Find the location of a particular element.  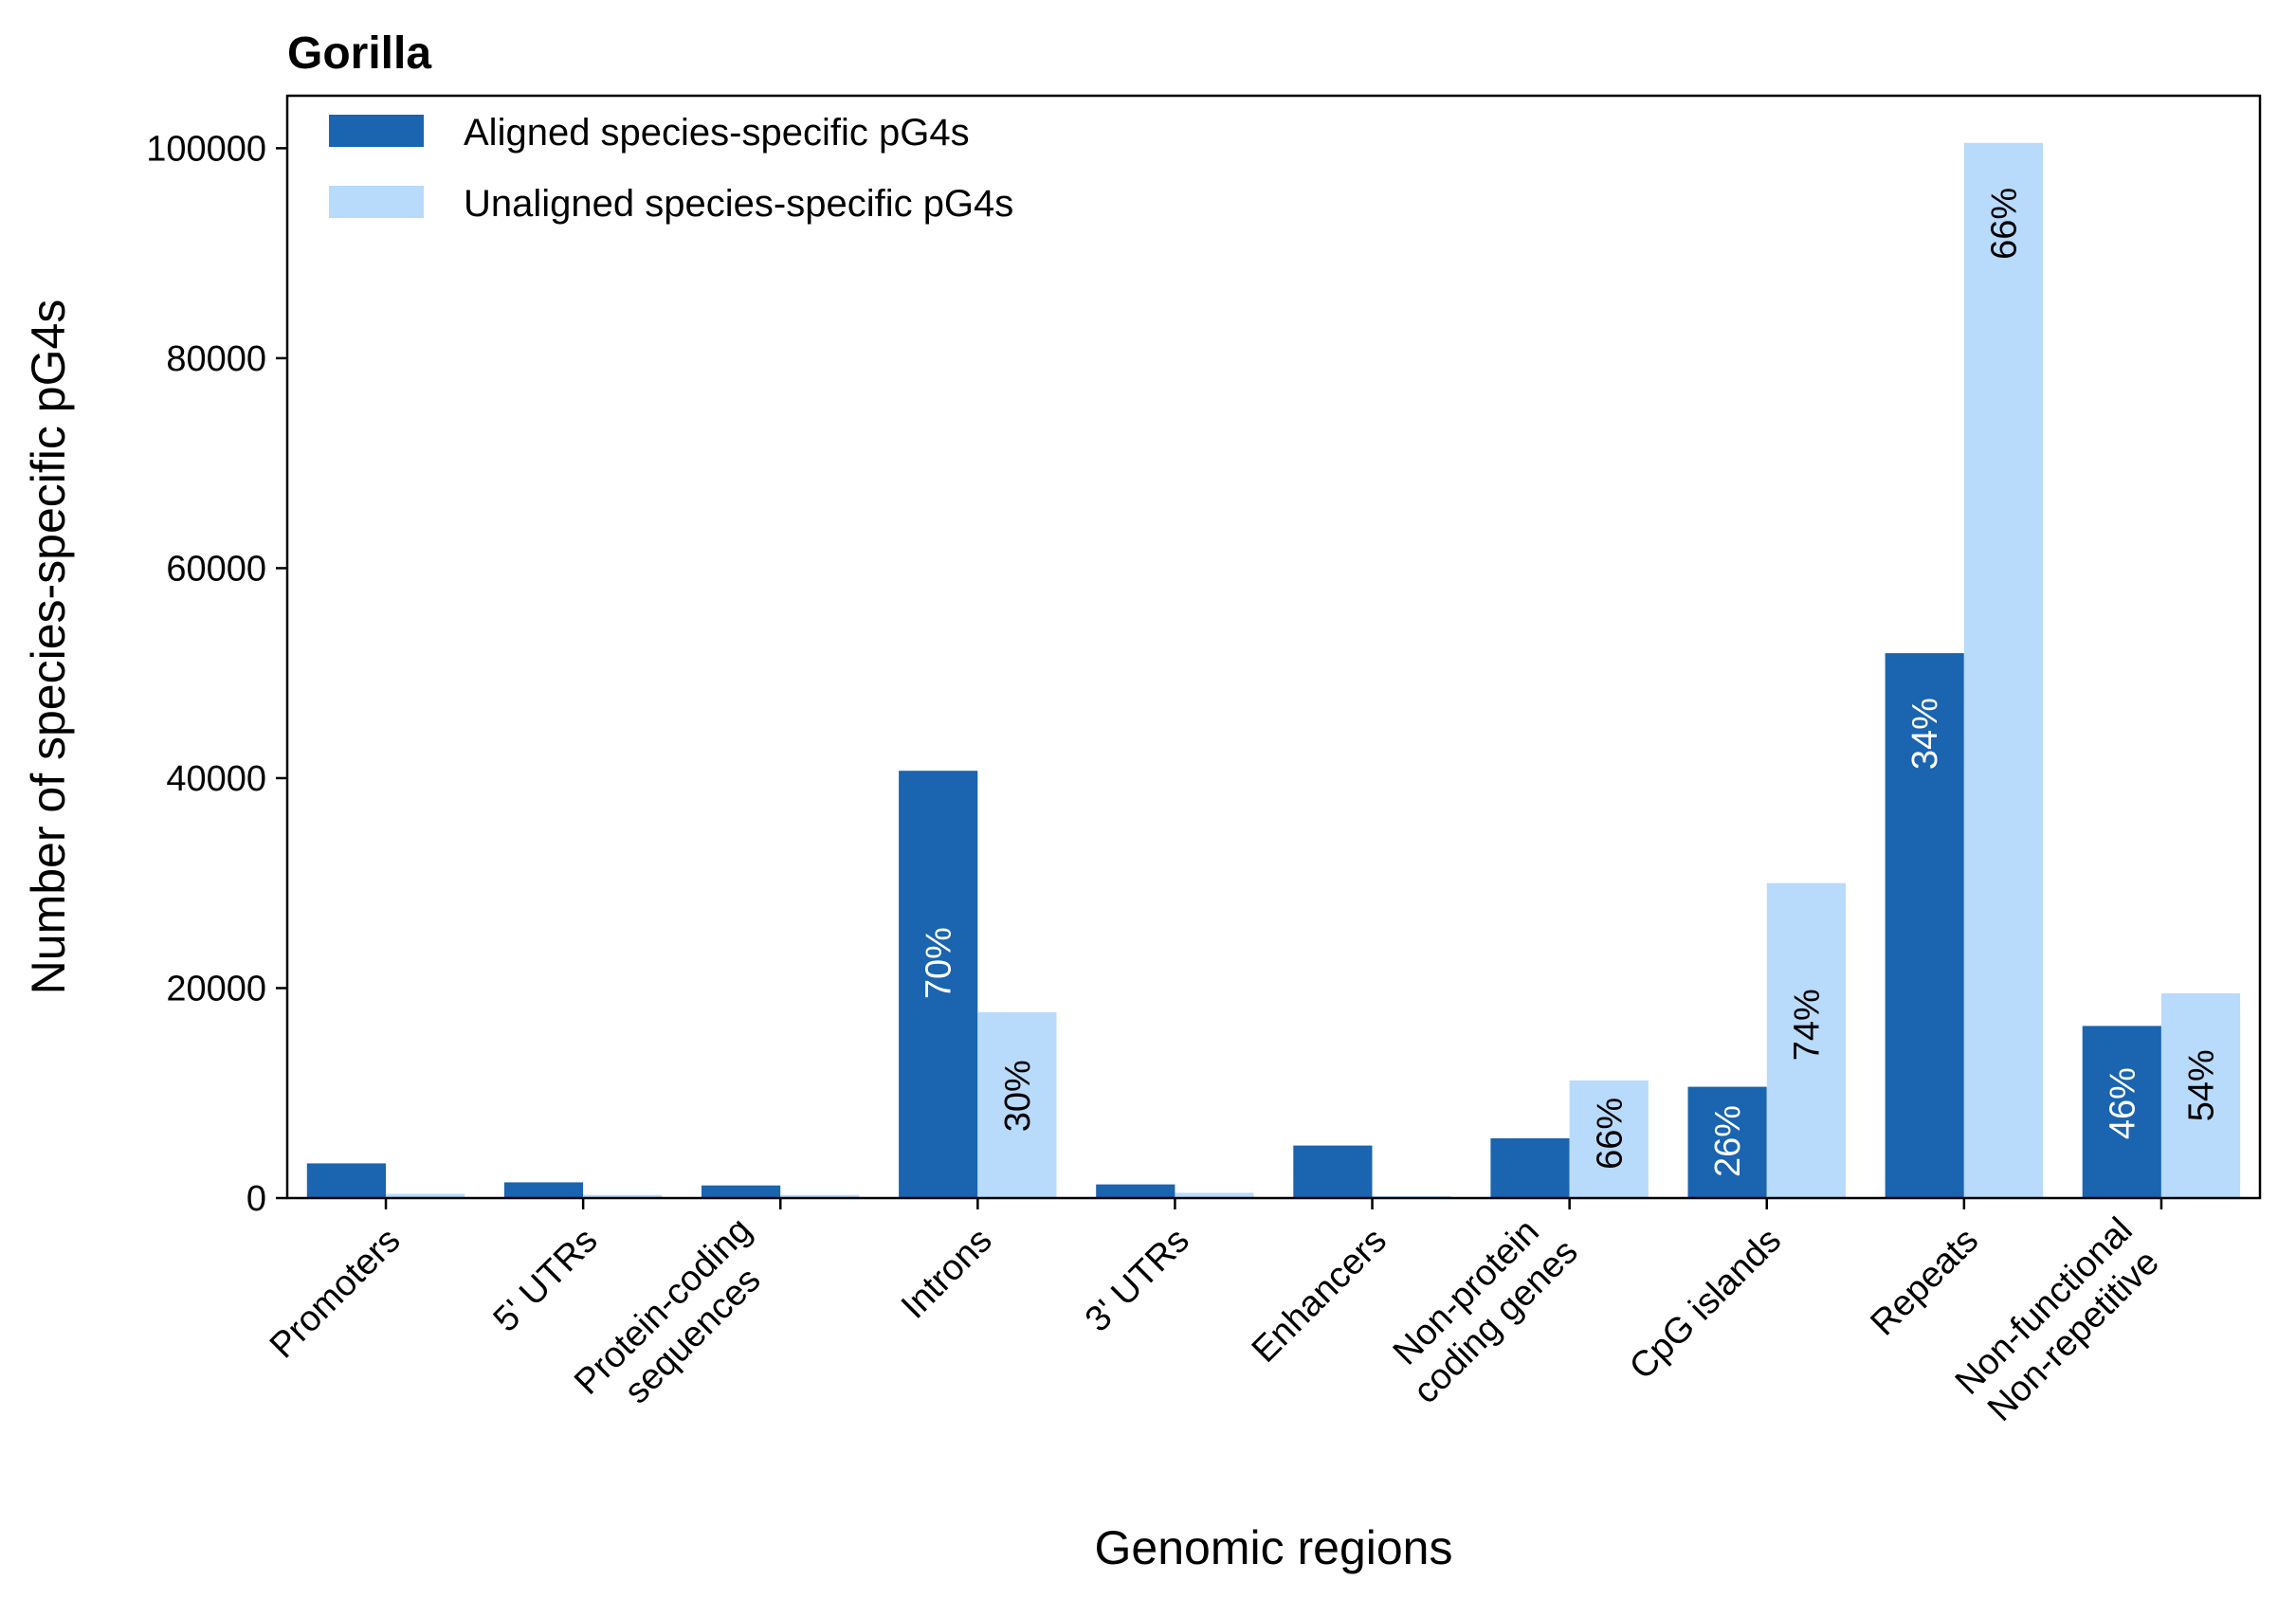

x-tick-label: 5' UTRs is located at coordinates (546, 1280).